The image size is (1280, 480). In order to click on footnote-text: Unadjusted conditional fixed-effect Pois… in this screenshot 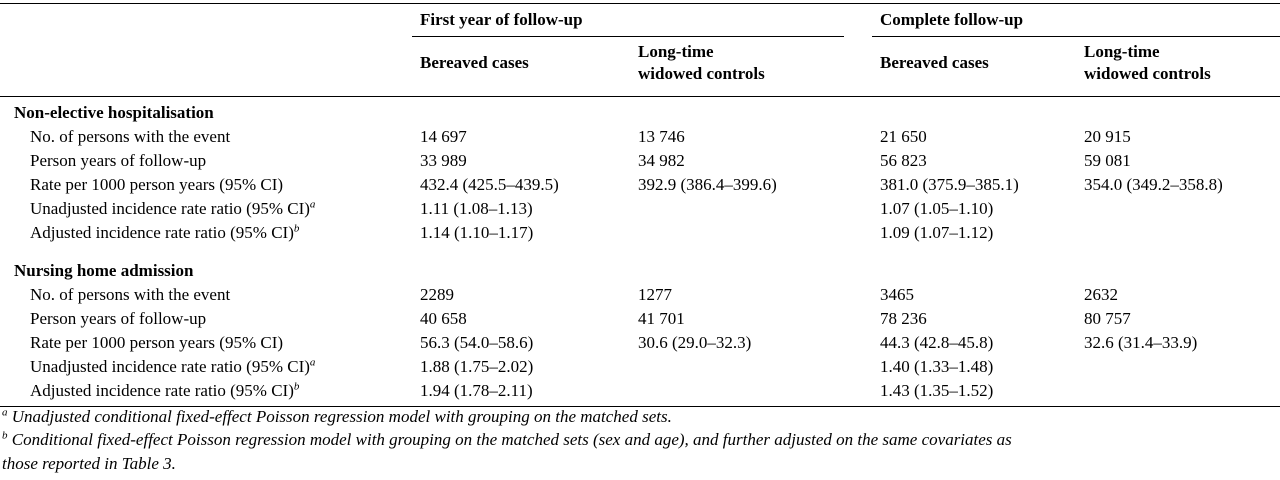, I will do `click(341, 416)`.